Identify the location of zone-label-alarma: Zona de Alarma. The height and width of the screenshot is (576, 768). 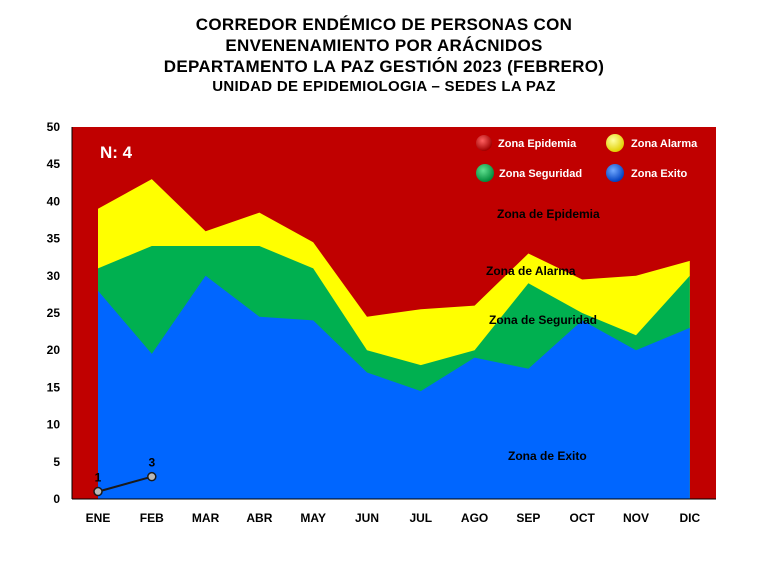
(531, 271).